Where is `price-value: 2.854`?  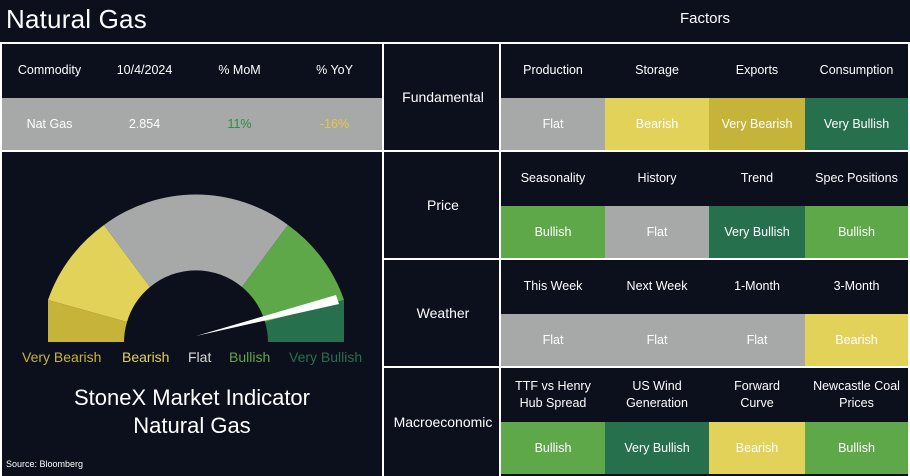 price-value: 2.854 is located at coordinates (144, 124).